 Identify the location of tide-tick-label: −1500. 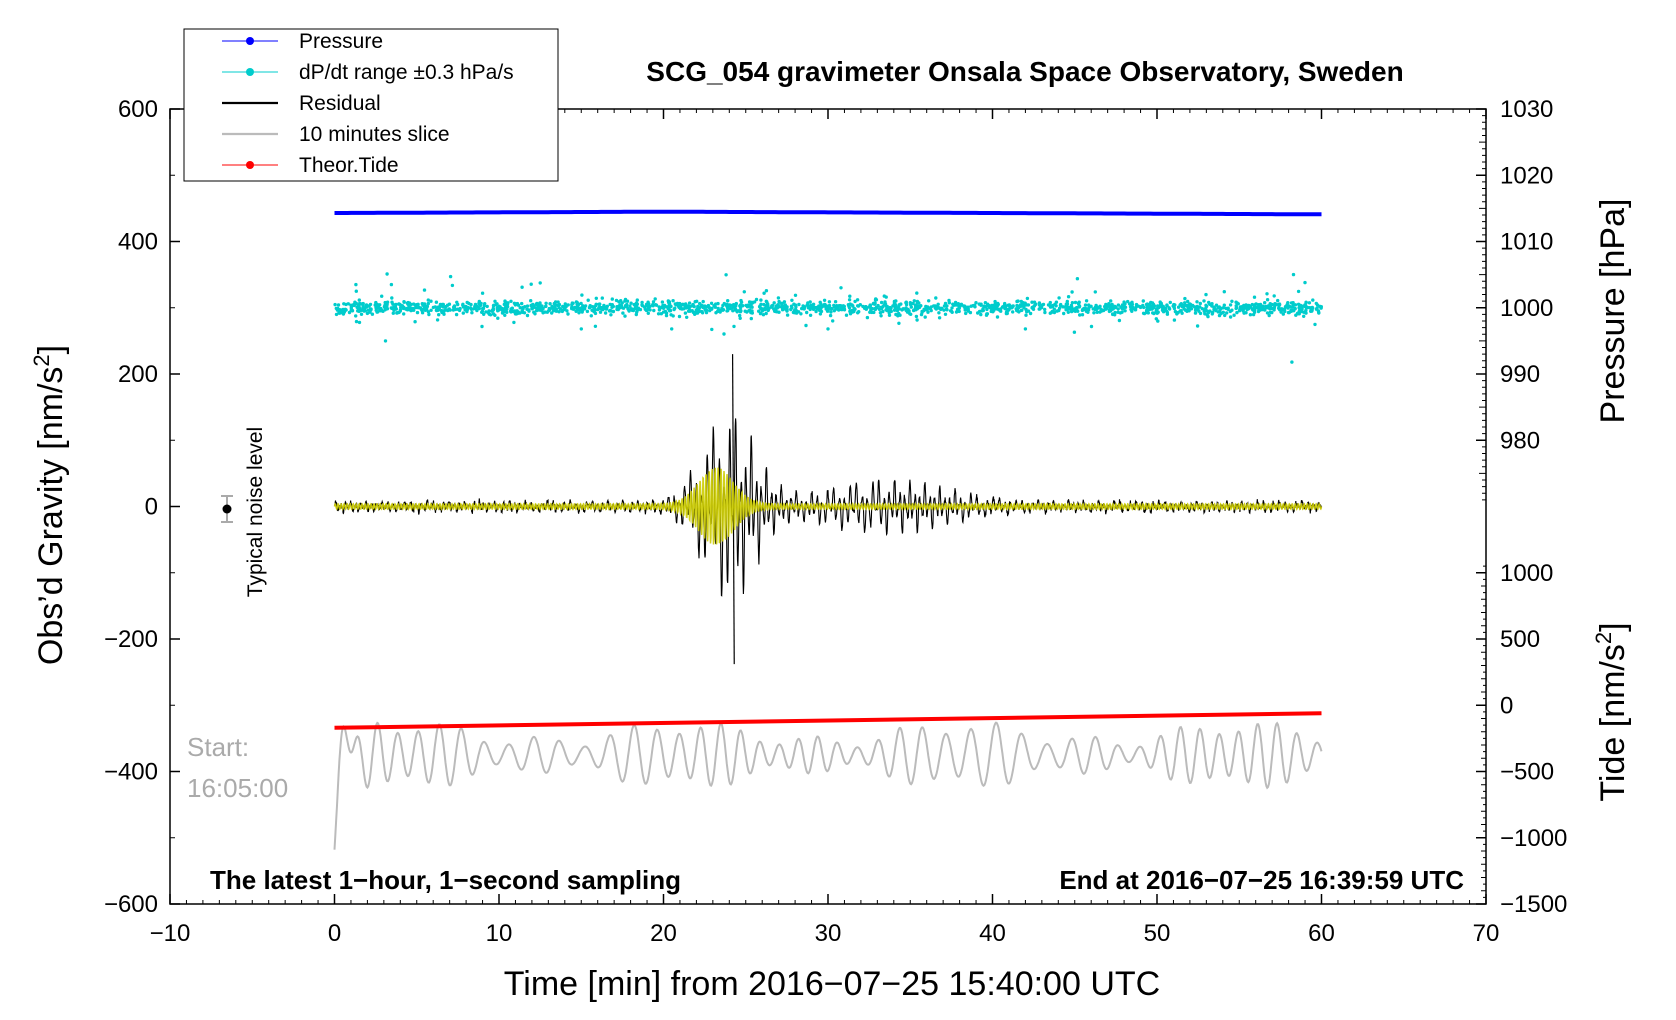
(1533, 904).